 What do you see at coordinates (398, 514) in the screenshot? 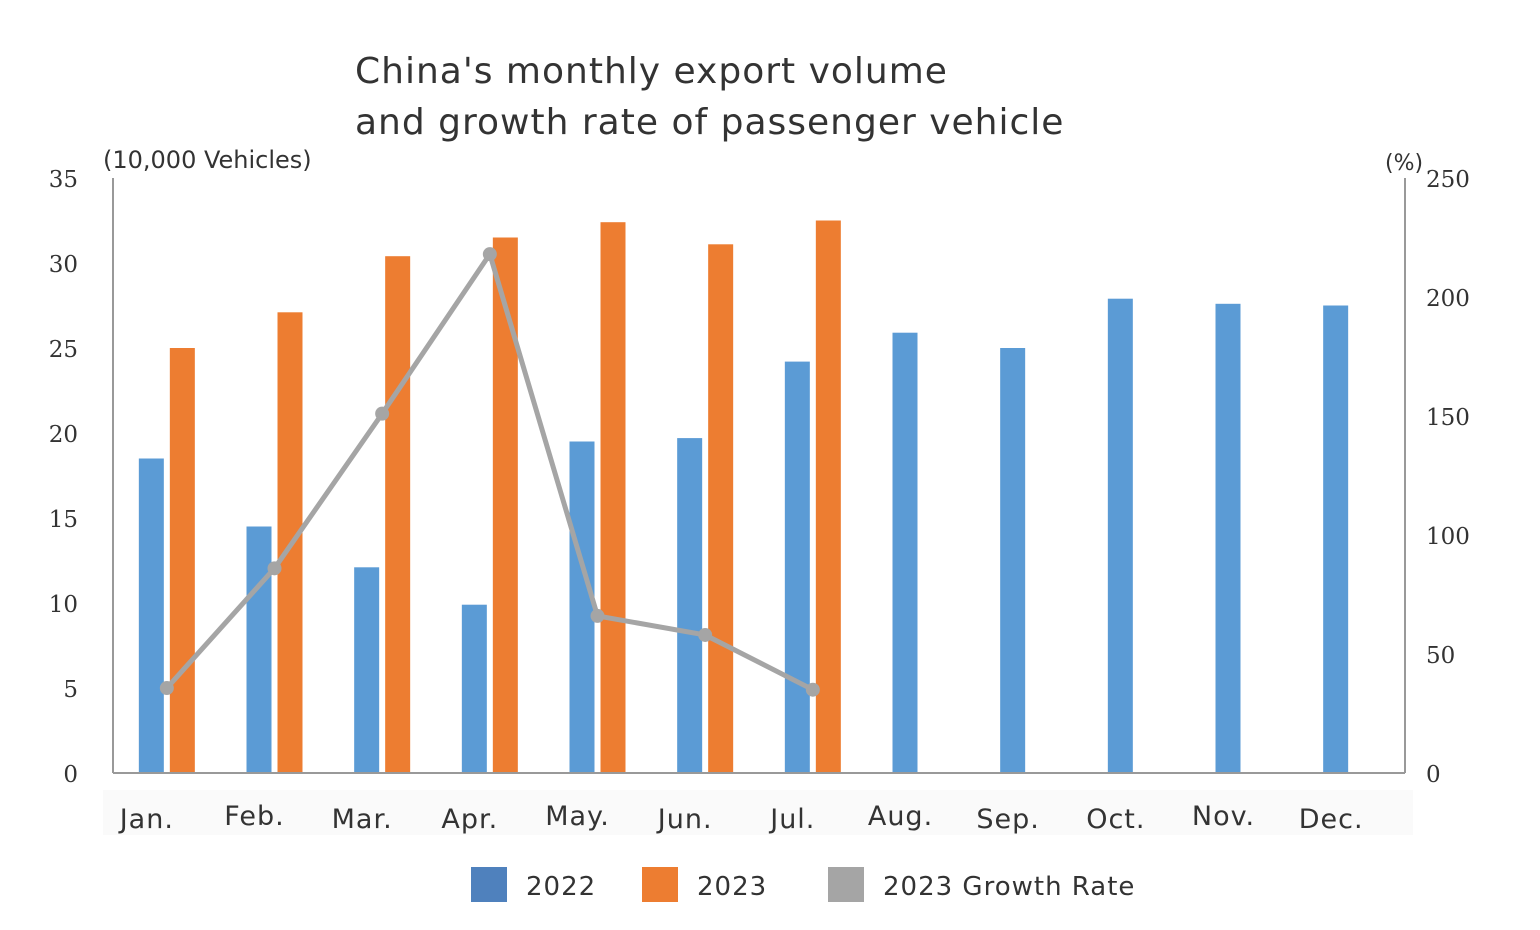
I see `bar-2023-Mar.` at bounding box center [398, 514].